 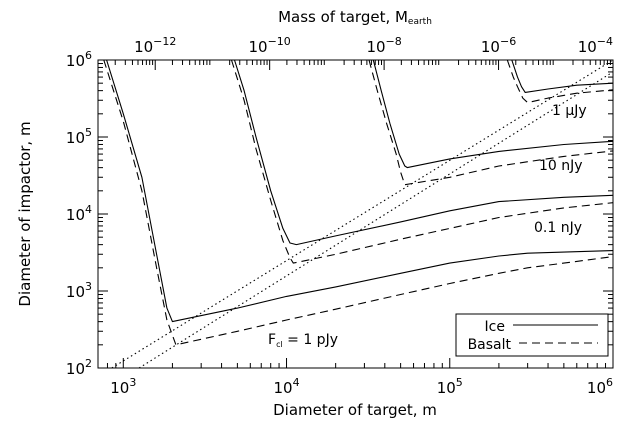 I want to click on top-tick-label: 10⁻⁴, so click(x=595, y=45).